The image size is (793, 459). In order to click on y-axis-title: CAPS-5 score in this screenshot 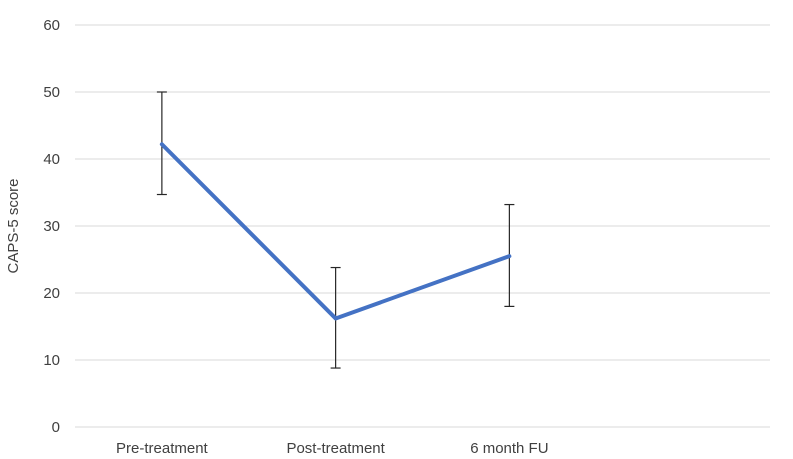, I will do `click(13, 225)`.